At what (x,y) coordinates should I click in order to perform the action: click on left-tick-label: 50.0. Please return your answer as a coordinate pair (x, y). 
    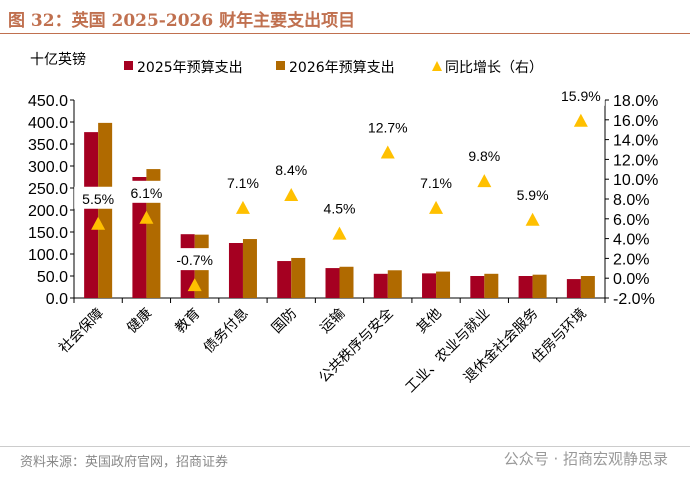
    Looking at the image, I should click on (52, 277).